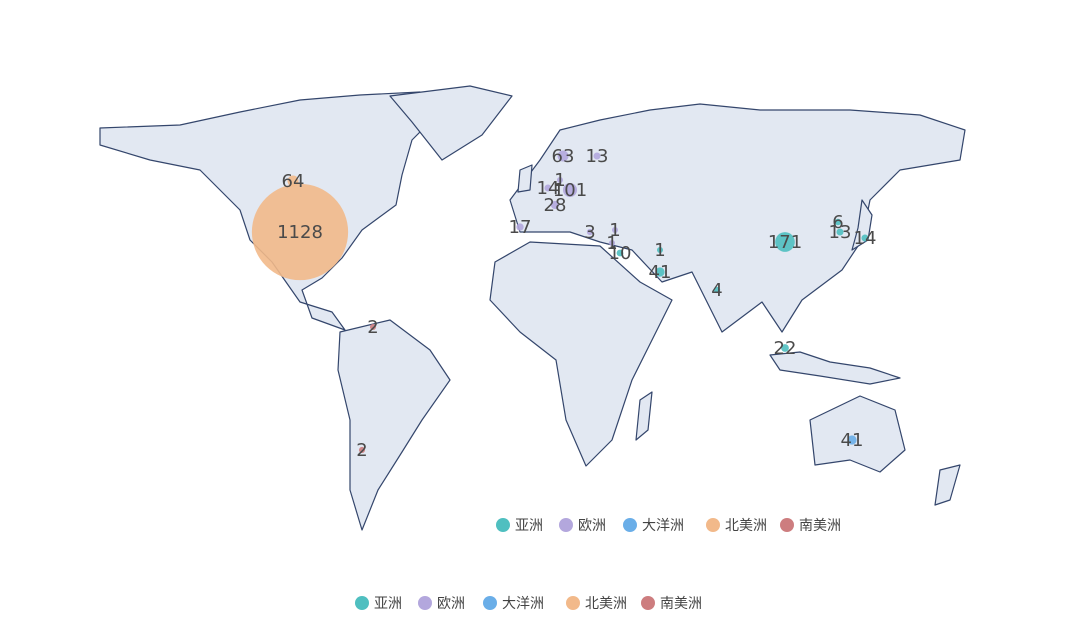 The height and width of the screenshot is (623, 1070). I want to click on australia, so click(857, 434).